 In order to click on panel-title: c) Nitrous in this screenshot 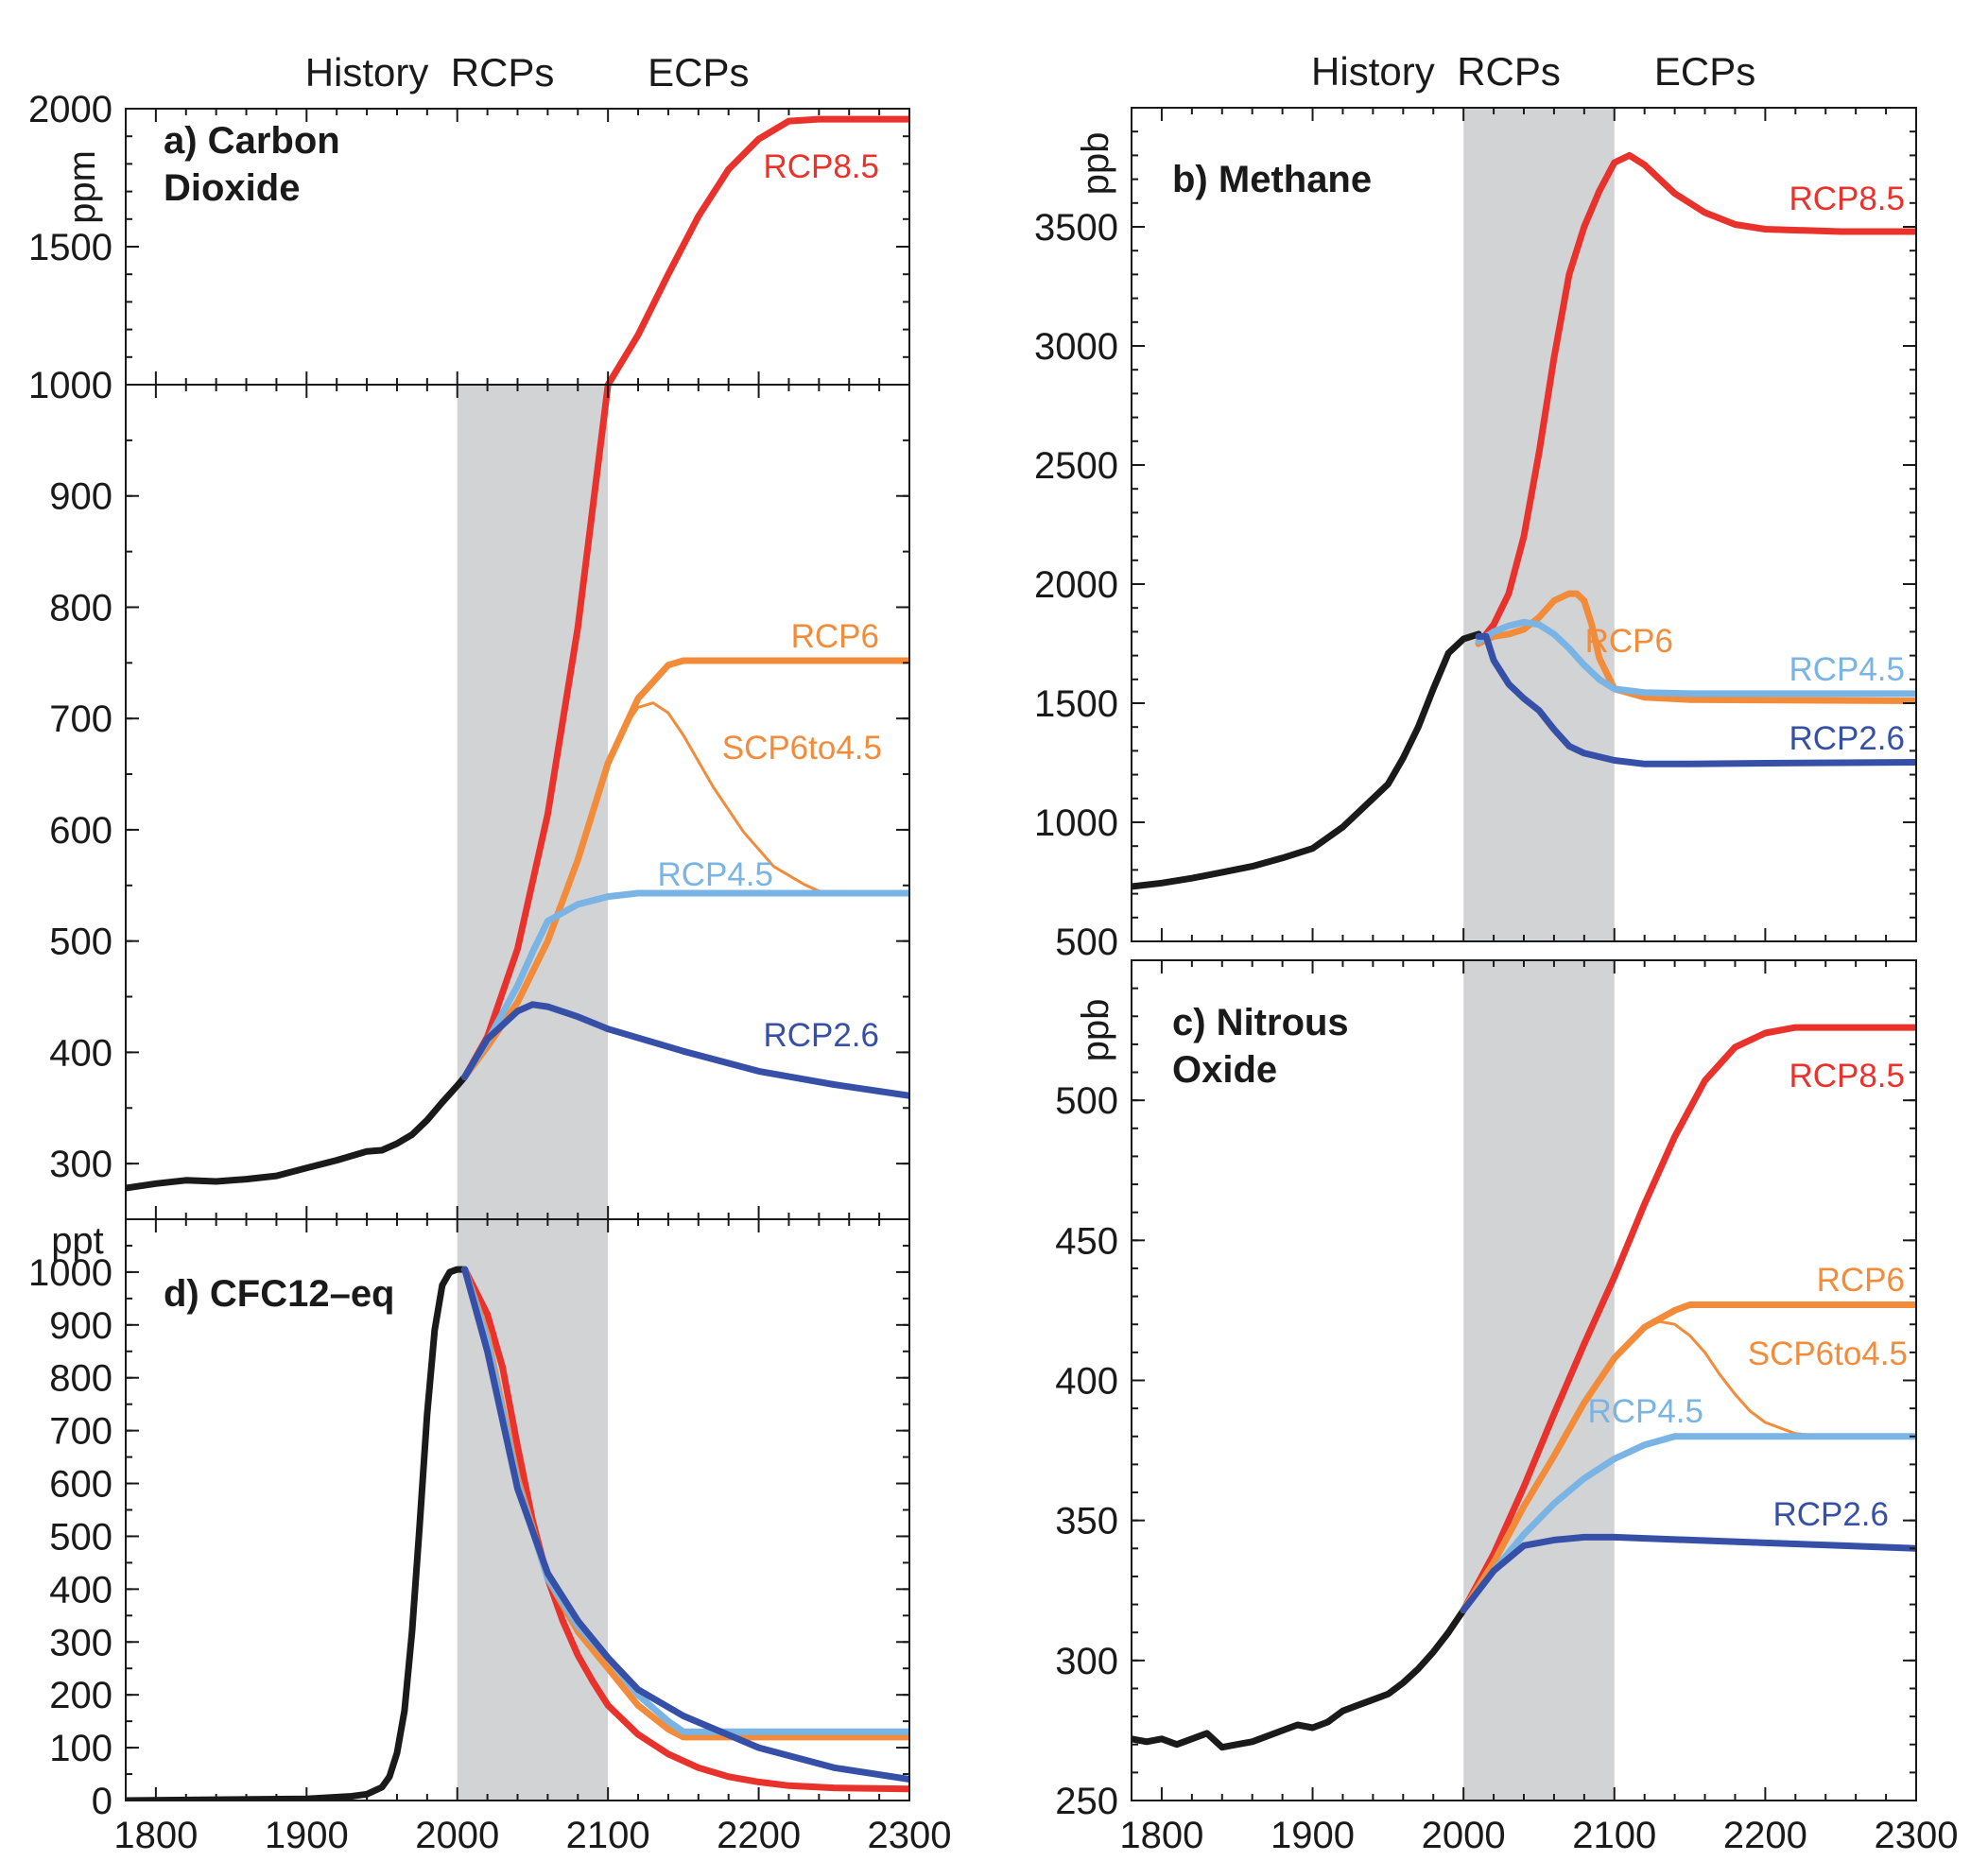, I will do `click(1260, 1022)`.